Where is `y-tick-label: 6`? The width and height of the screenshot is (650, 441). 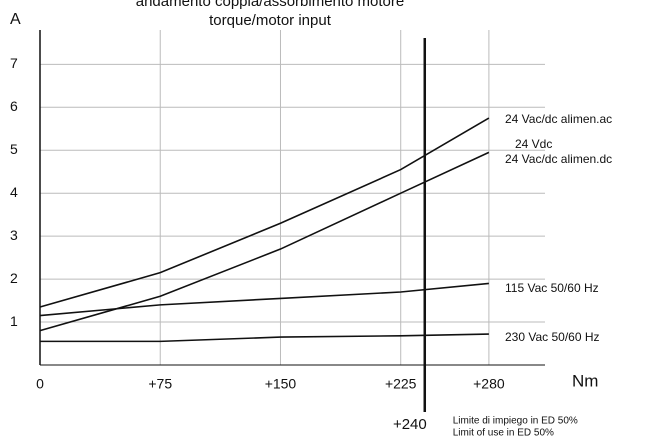 y-tick-label: 6 is located at coordinates (14, 106).